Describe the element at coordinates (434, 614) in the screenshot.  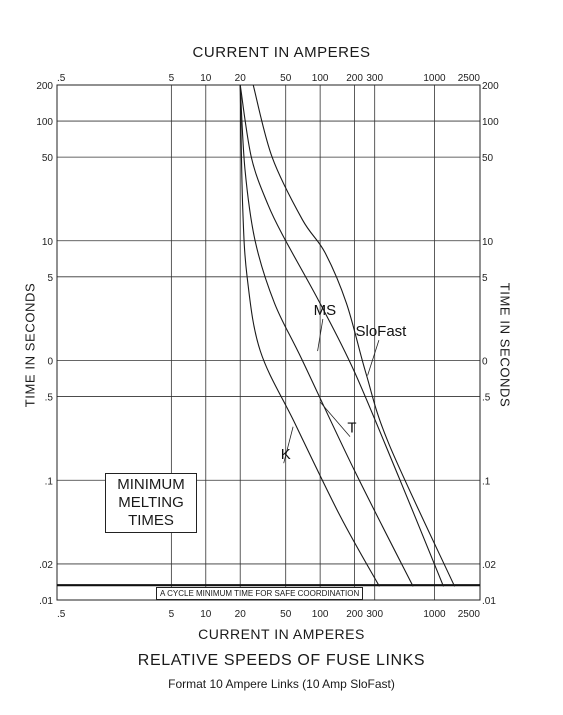
I see `x-tick-label-bottom: 1000` at that location.